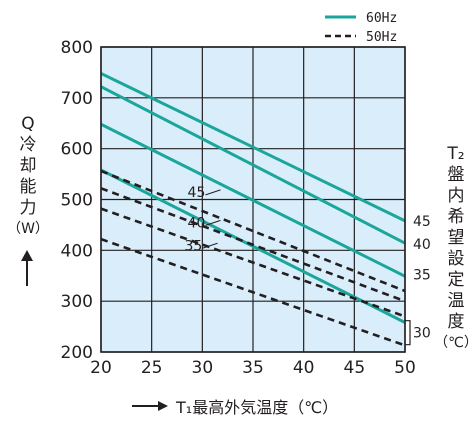  I want to click on right-axis-label: T₂ 盤内希望設定温度 （℃）, so click(454, 249).